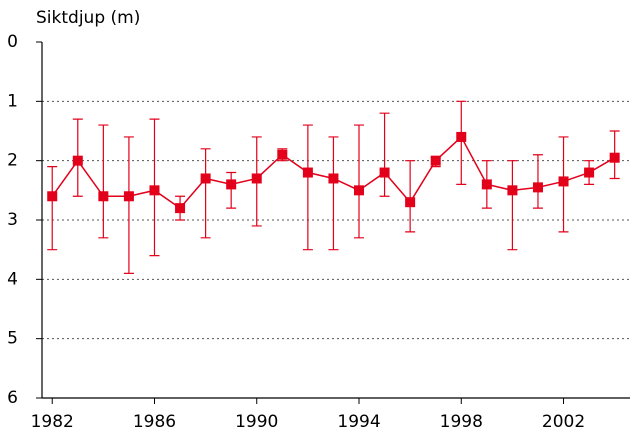 Image resolution: width=633 pixels, height=445 pixels. What do you see at coordinates (12, 220) in the screenshot?
I see `y-tick-label: 3` at bounding box center [12, 220].